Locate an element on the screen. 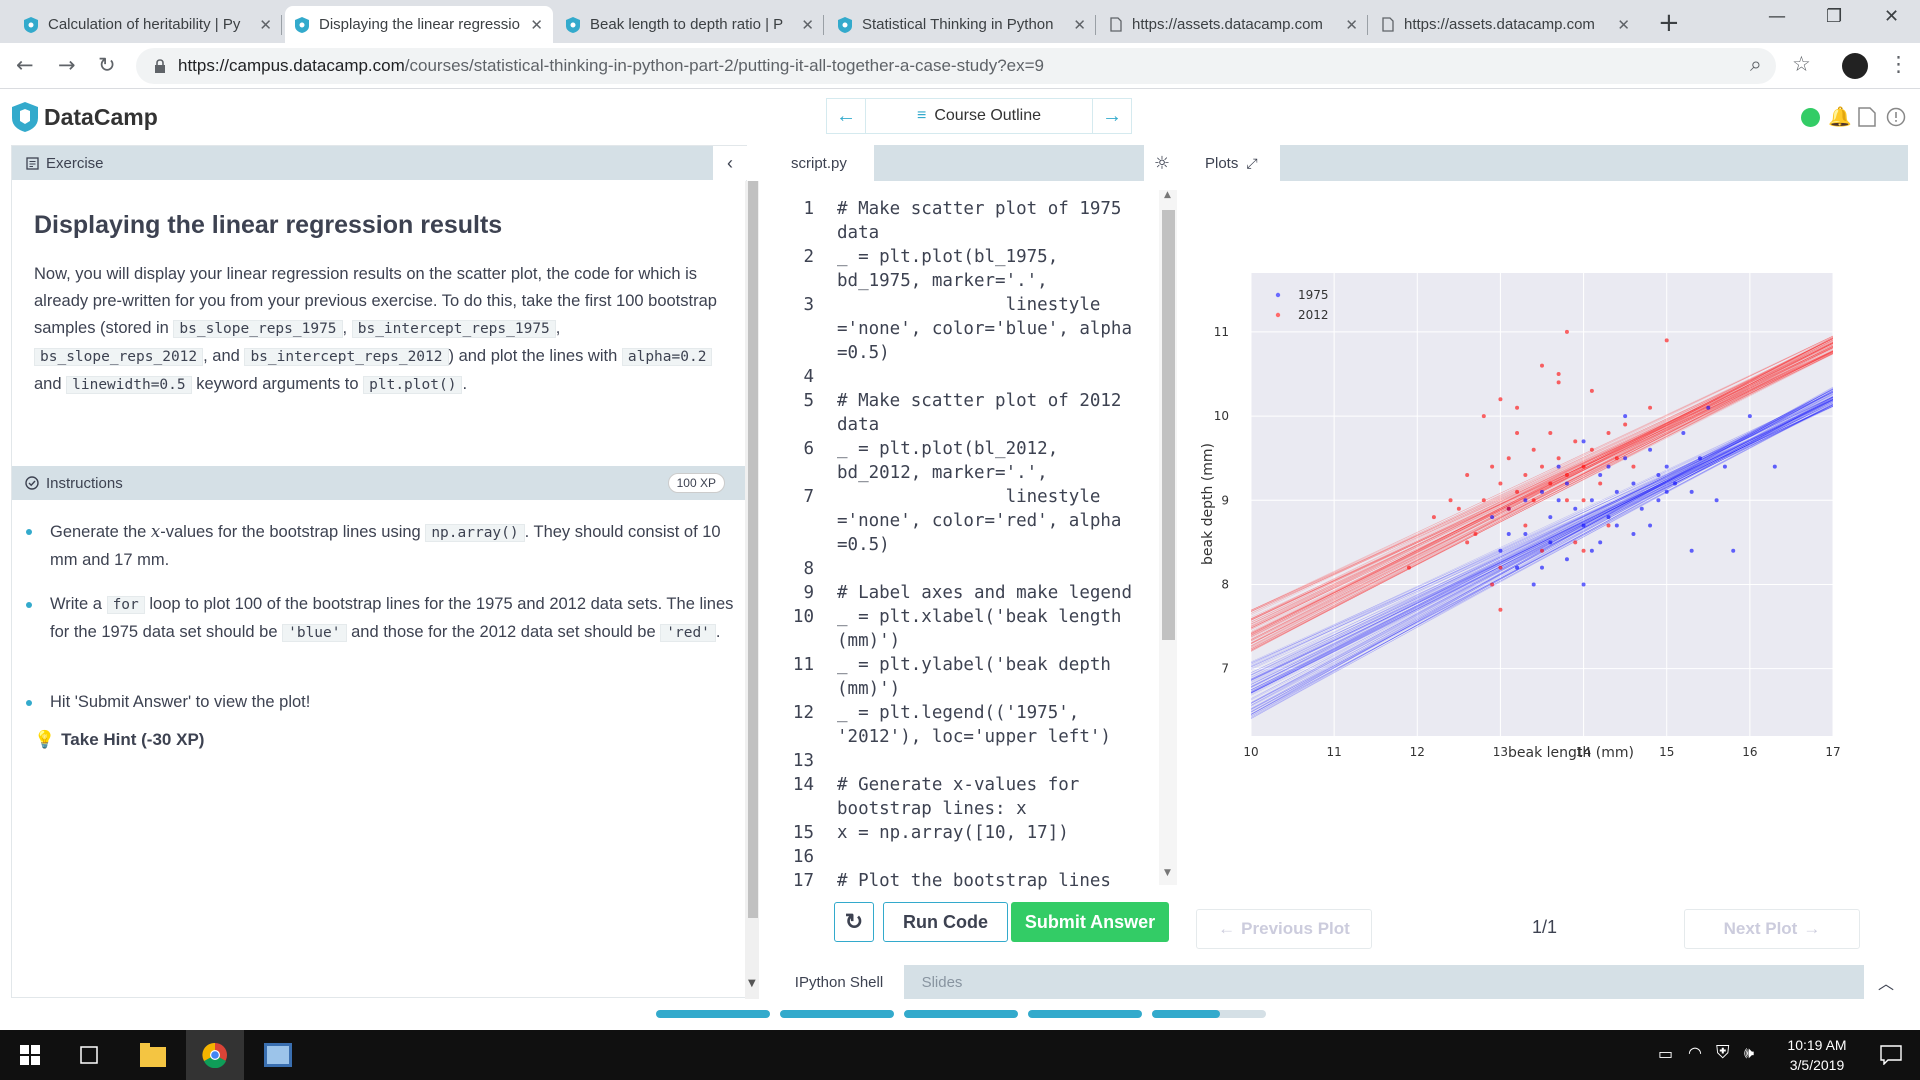  expand-icon: ⤢ is located at coordinates (1252, 162).